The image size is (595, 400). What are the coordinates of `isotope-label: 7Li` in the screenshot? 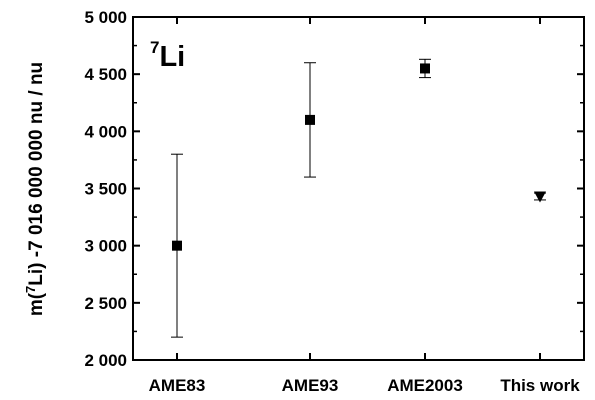 It's located at (167, 55).